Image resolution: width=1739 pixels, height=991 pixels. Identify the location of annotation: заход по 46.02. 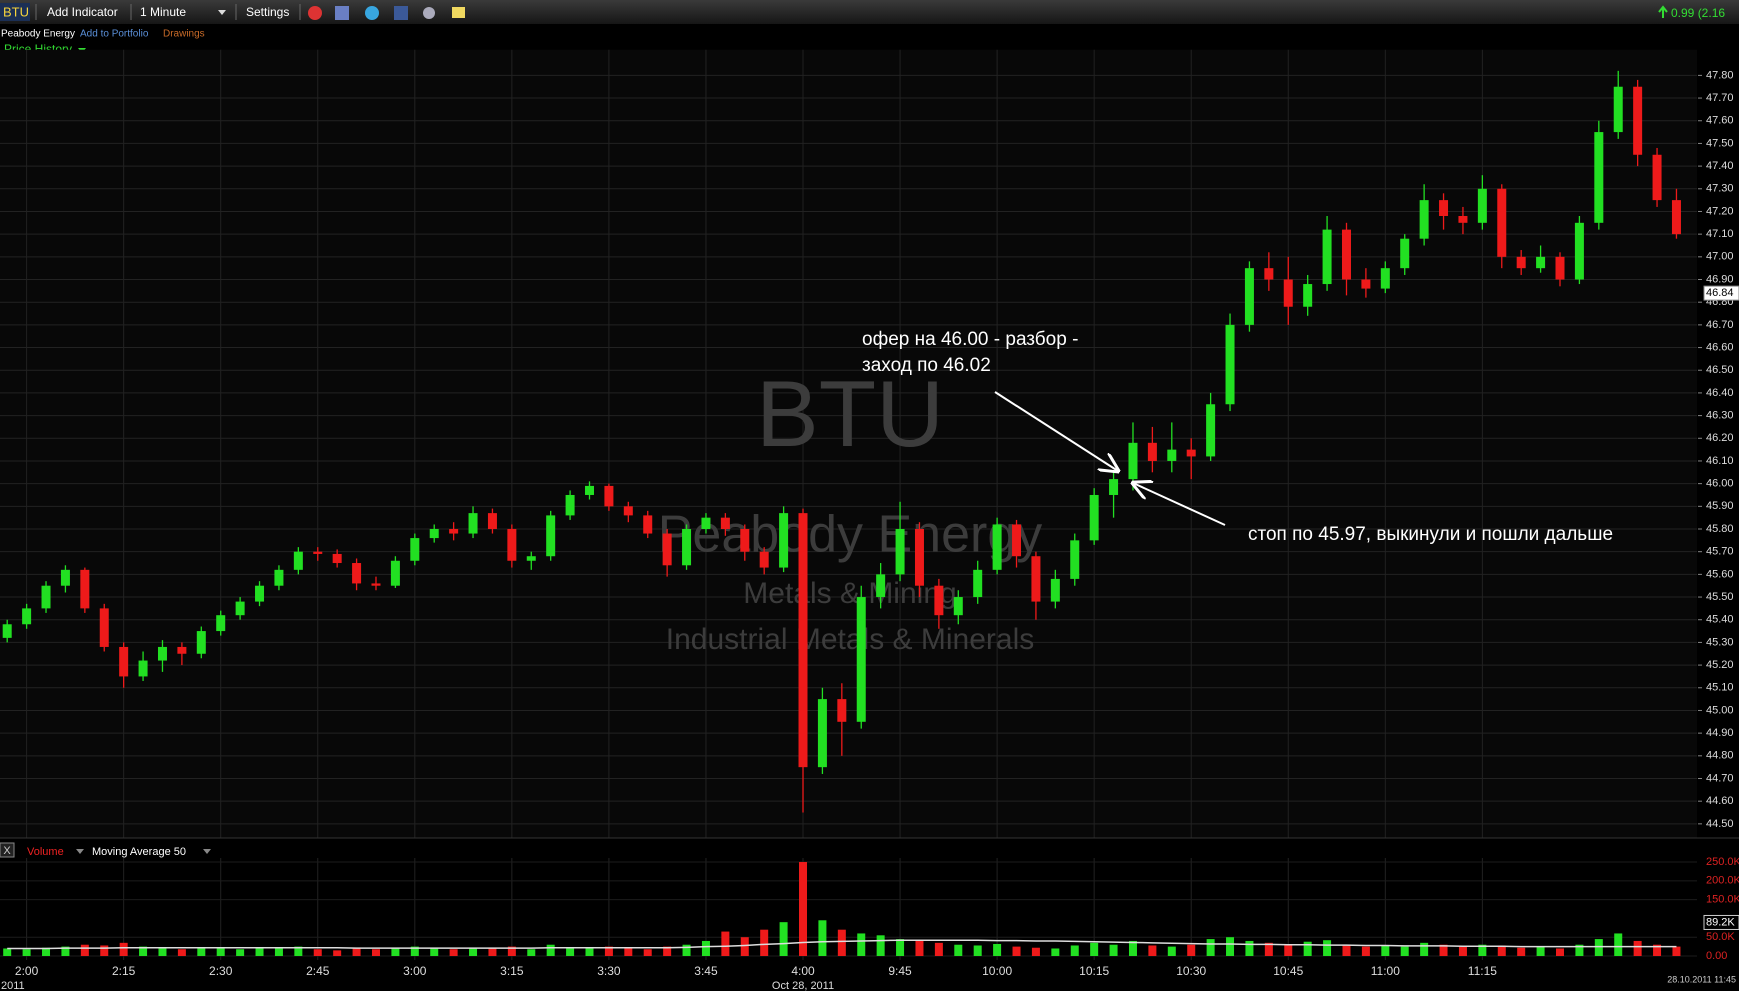
(926, 365).